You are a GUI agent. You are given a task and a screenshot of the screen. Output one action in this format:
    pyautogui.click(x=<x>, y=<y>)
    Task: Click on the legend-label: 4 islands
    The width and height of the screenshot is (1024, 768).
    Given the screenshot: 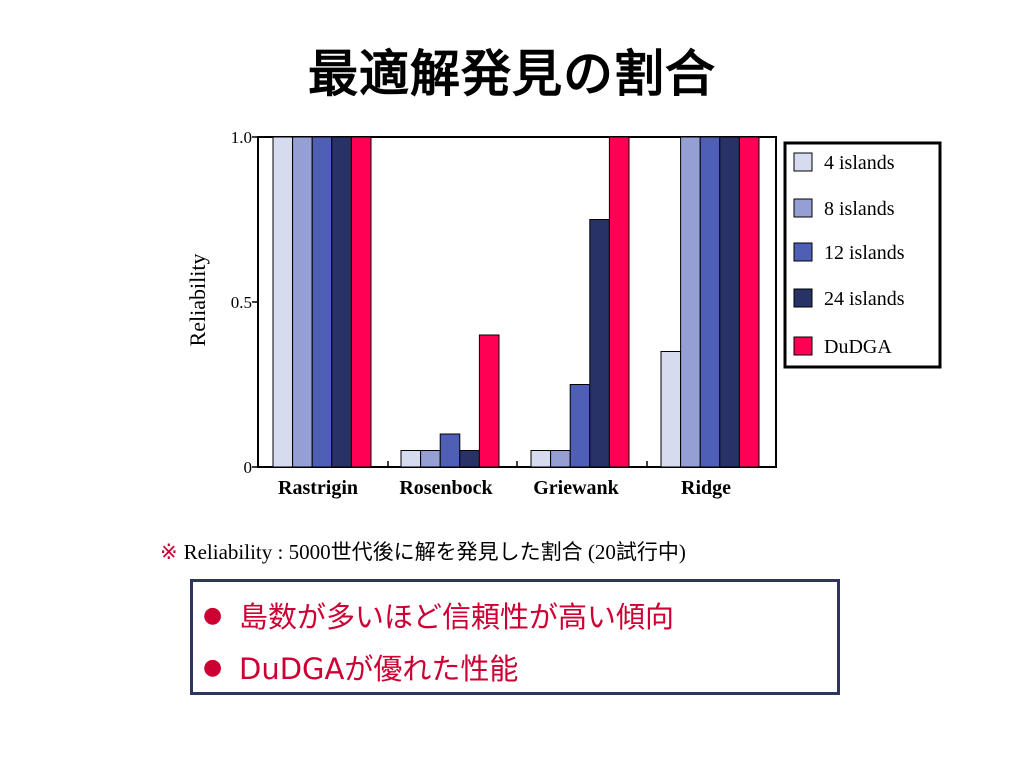 What is the action you would take?
    pyautogui.click(x=859, y=163)
    